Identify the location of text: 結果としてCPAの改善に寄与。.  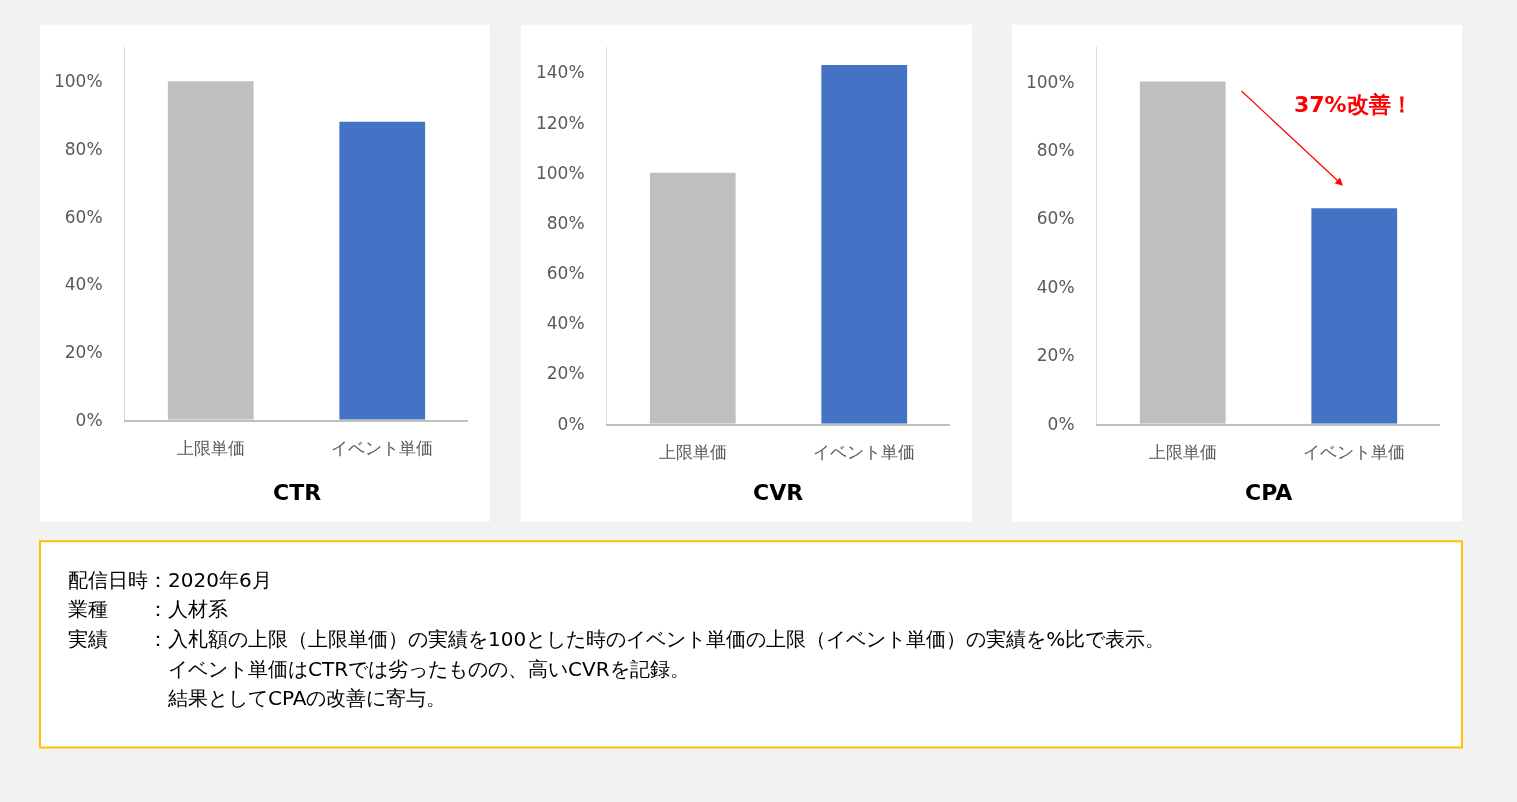
(257, 698).